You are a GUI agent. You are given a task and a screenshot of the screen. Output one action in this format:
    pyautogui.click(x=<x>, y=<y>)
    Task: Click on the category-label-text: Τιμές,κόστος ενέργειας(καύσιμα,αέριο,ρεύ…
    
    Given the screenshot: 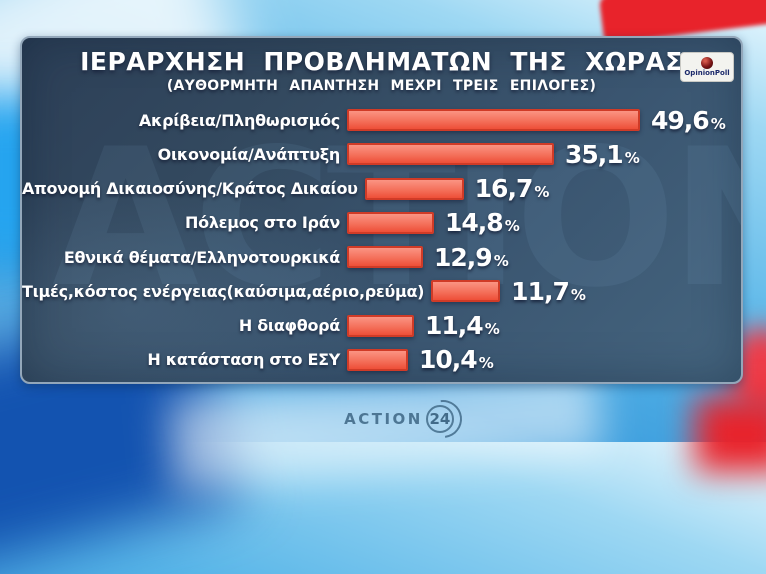 What is the action you would take?
    pyautogui.click(x=223, y=291)
    